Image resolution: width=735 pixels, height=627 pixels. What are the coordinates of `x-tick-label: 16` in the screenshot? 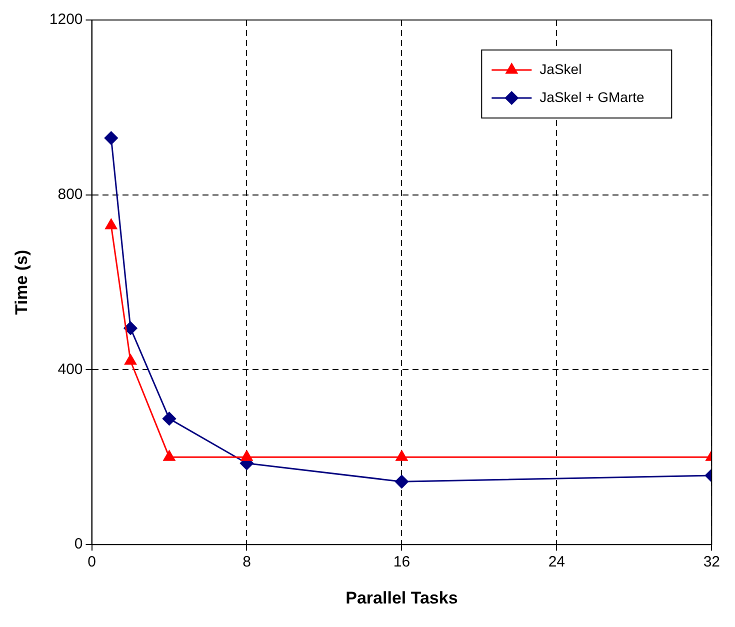 It's located at (401, 562).